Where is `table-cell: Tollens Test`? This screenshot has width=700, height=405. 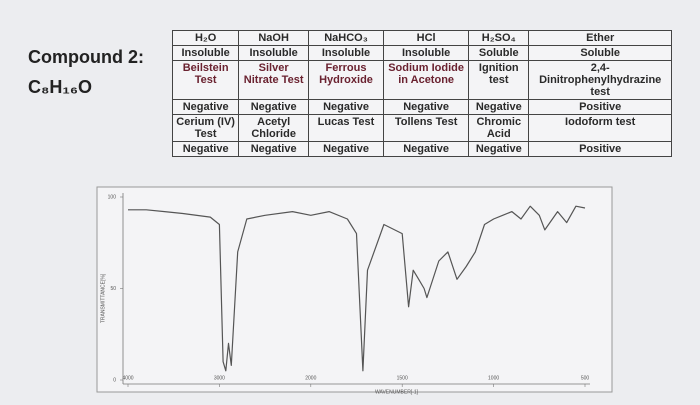 table-cell: Tollens Test is located at coordinates (426, 128).